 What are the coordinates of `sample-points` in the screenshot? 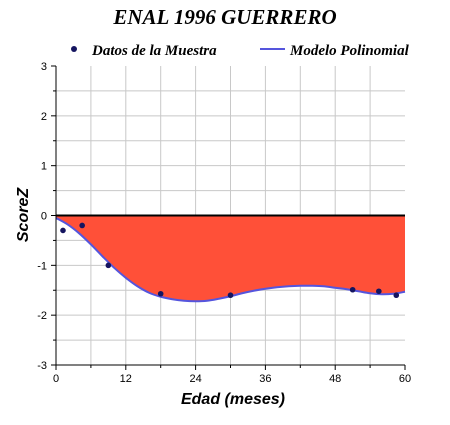 It's located at (230, 260).